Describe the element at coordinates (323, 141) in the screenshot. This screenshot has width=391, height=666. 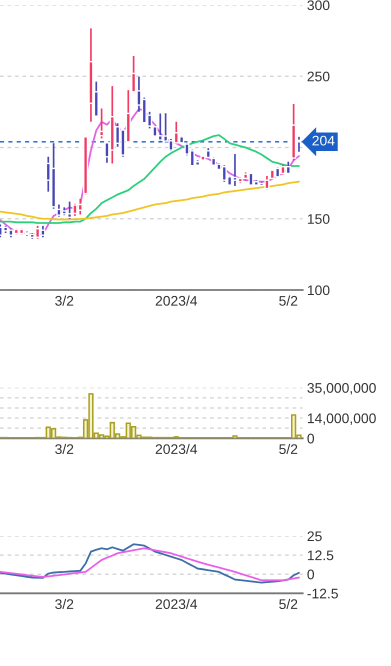
I see `ref-line-label: 204` at that location.